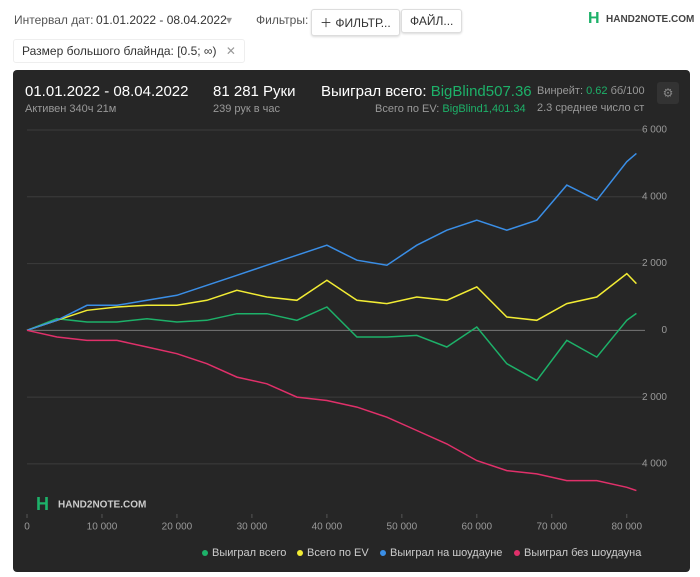  I want to click on x-tick-label: 20 000, so click(177, 527).